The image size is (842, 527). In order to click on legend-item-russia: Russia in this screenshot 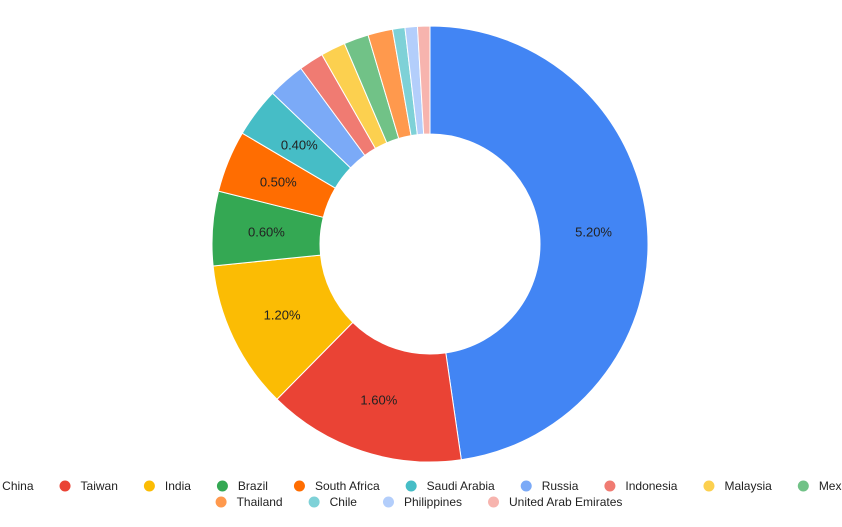, I will do `click(549, 486)`.